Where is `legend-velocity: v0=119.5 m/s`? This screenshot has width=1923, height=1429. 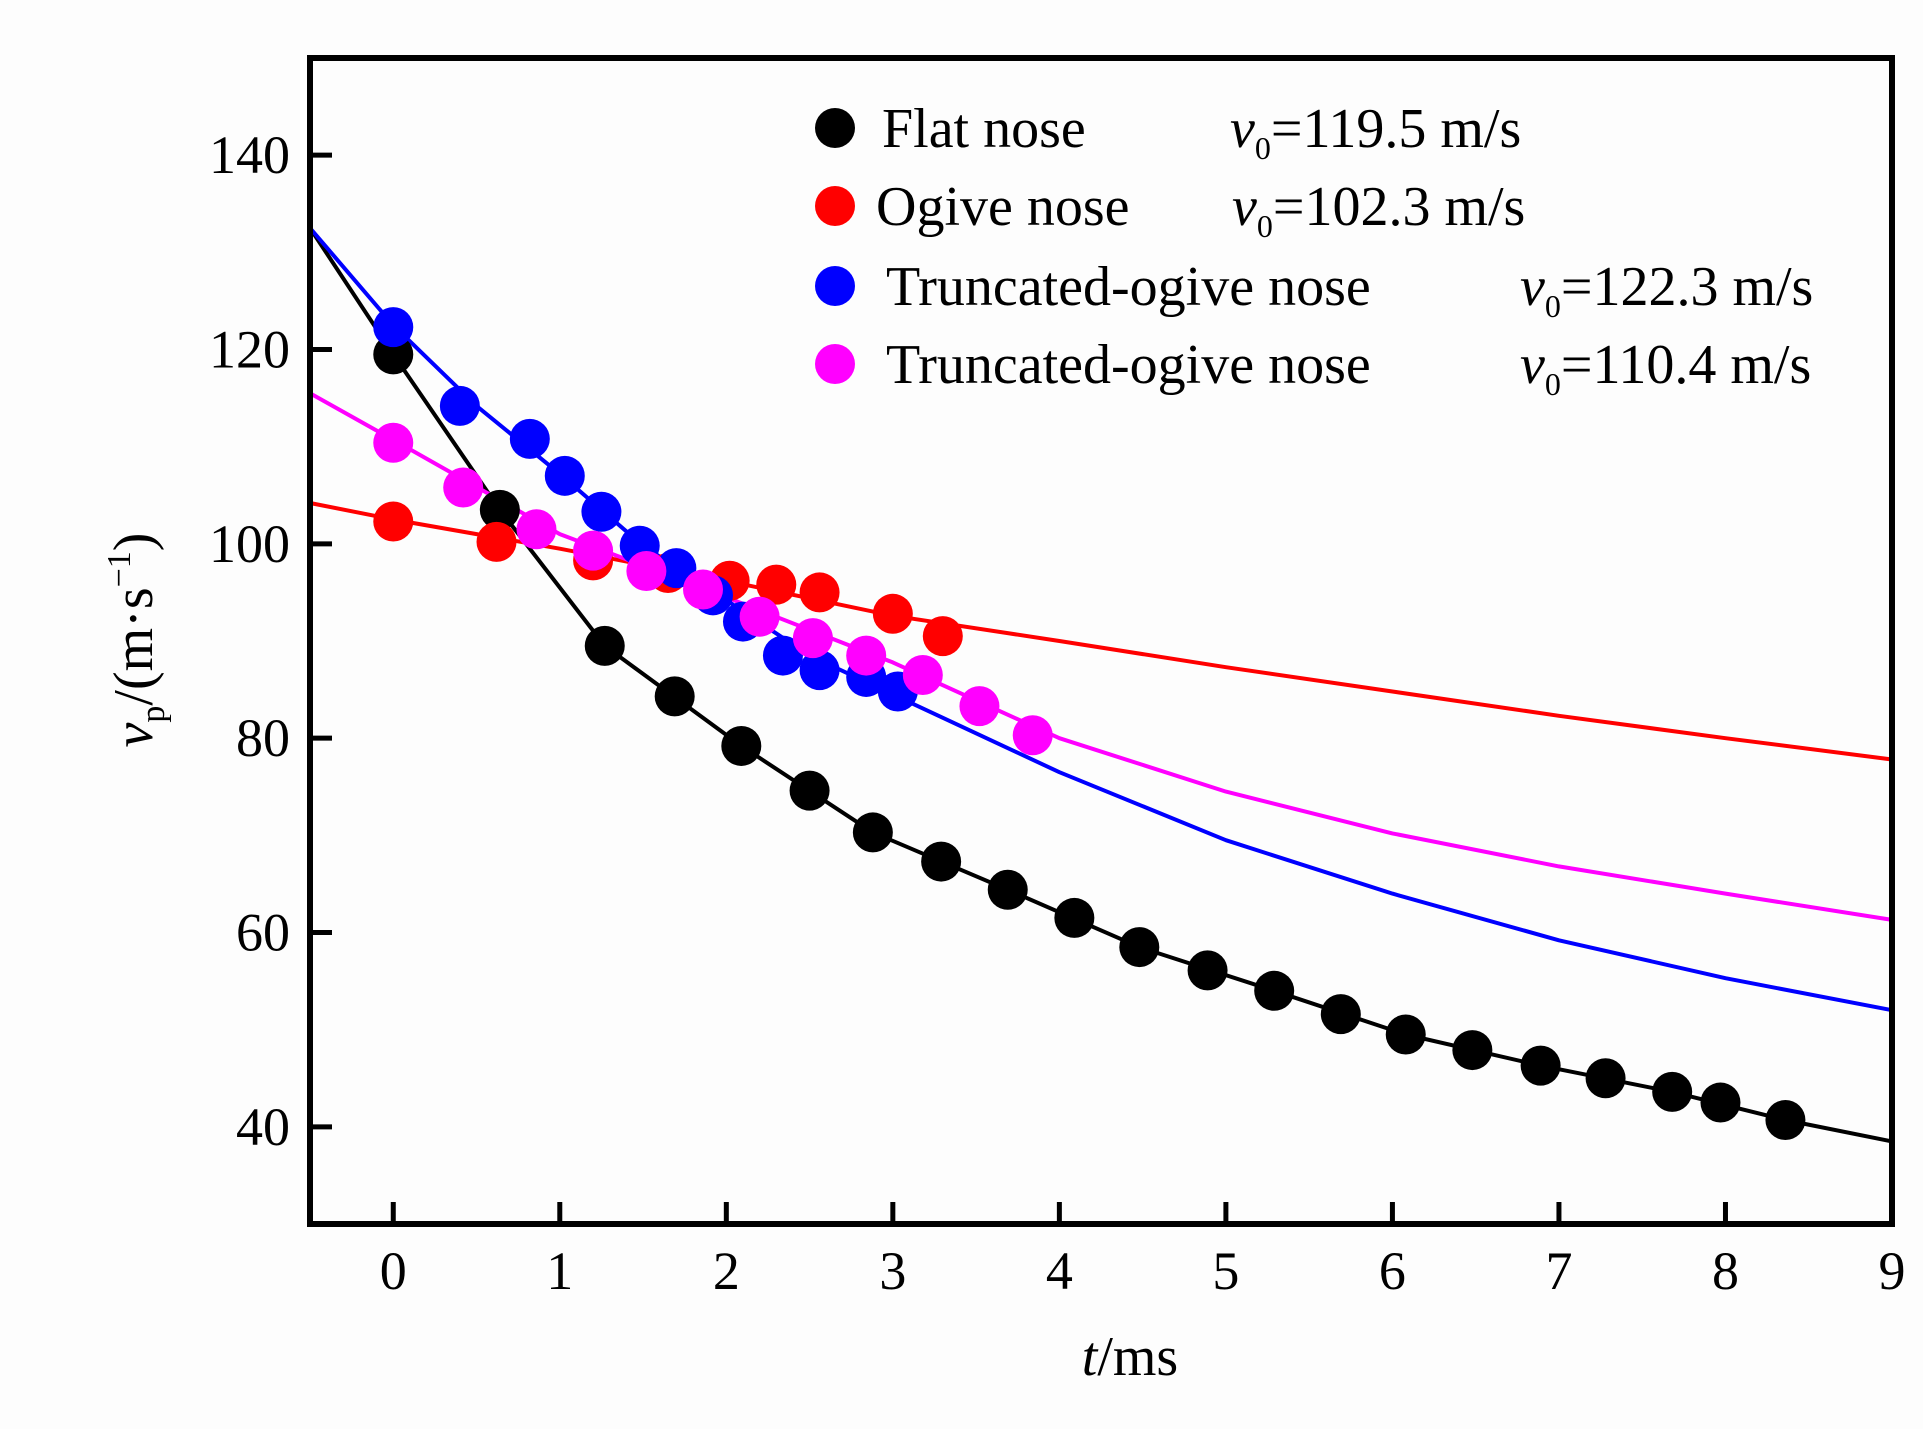 legend-velocity: v0=119.5 m/s is located at coordinates (1375, 132).